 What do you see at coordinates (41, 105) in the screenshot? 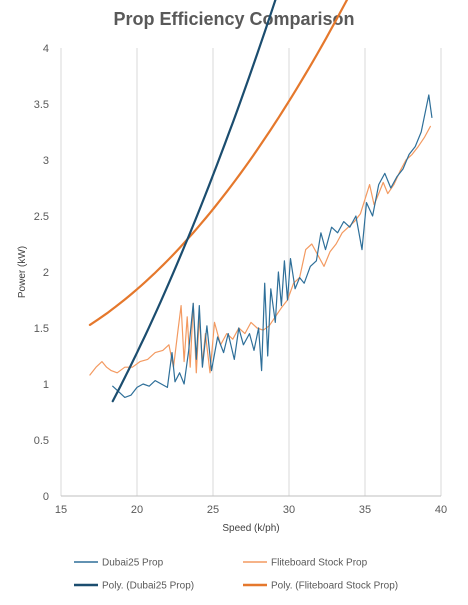
I see `y-tick-label: 3.5` at bounding box center [41, 105].